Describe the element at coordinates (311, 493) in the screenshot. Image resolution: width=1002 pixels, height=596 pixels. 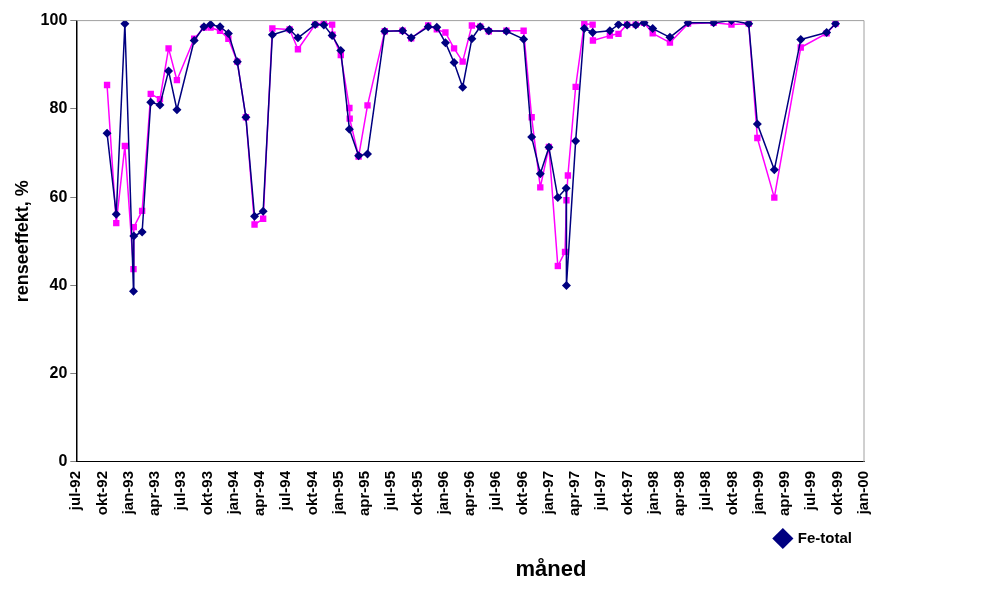
I see `x-tick-label: okt-94` at that location.